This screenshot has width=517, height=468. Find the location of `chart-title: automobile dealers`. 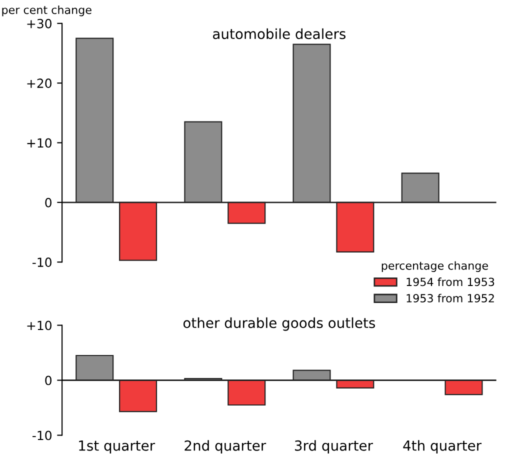

chart-title: automobile dealers is located at coordinates (279, 34).